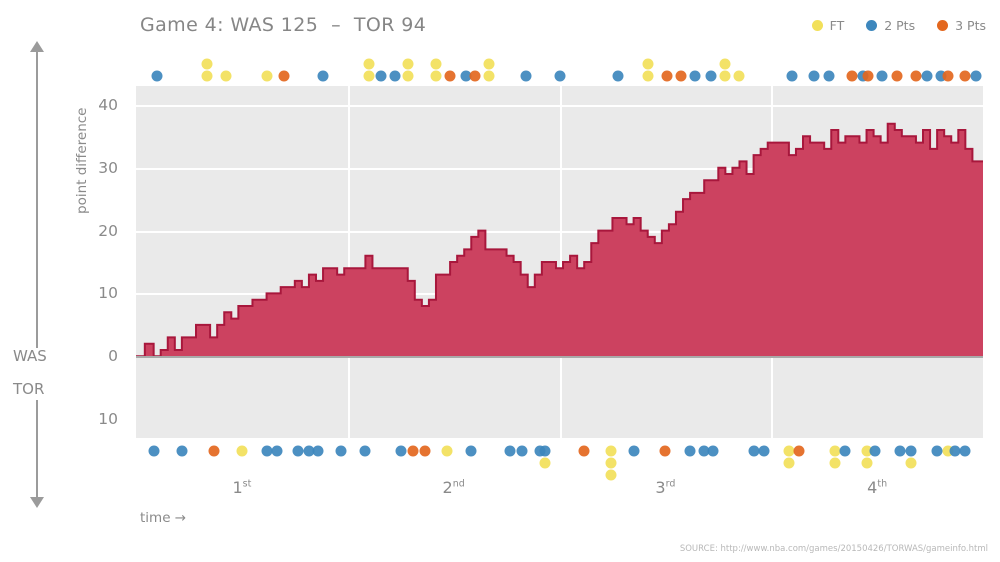 The height and width of the screenshot is (562, 1000). Describe the element at coordinates (872, 25) in the screenshot. I see `legend-swatch-2pts` at that location.